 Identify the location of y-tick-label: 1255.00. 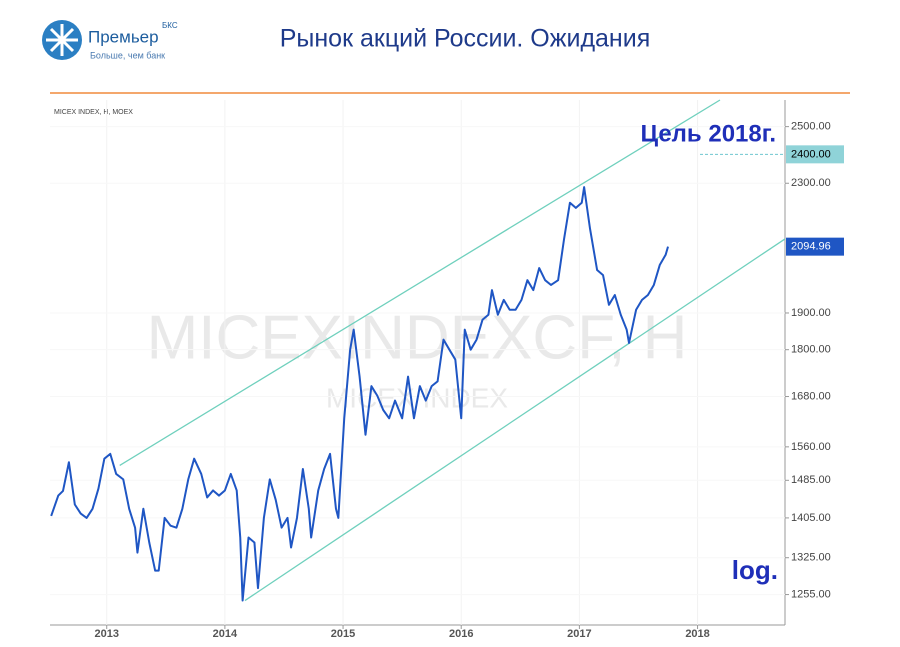
(811, 594).